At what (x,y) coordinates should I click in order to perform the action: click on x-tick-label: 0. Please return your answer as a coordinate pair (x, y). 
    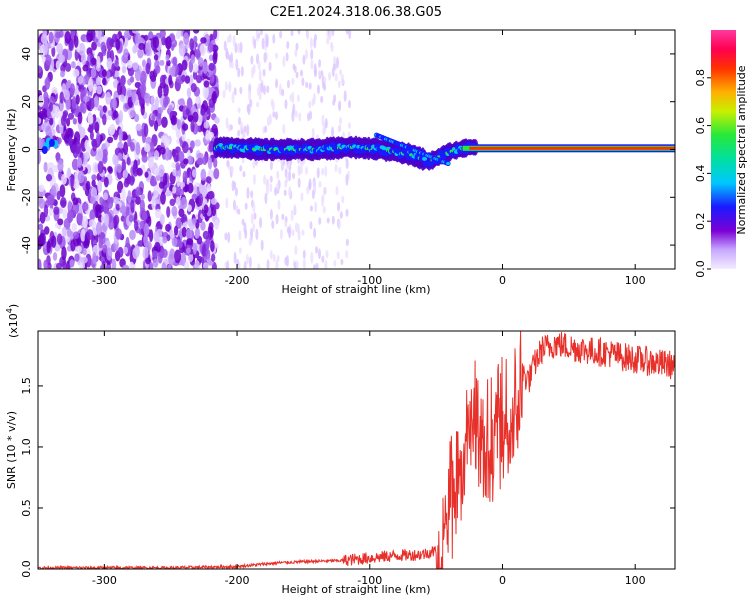
    Looking at the image, I should click on (502, 280).